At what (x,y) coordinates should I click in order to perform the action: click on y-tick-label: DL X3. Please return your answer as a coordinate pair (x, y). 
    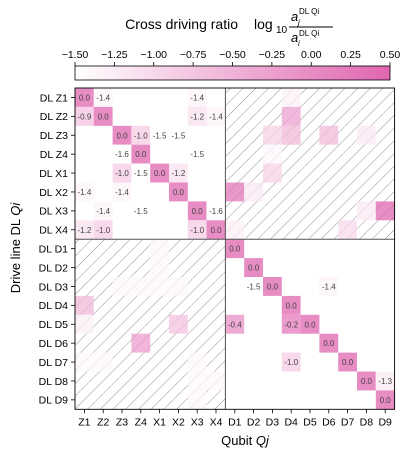
    Looking at the image, I should click on (53, 212).